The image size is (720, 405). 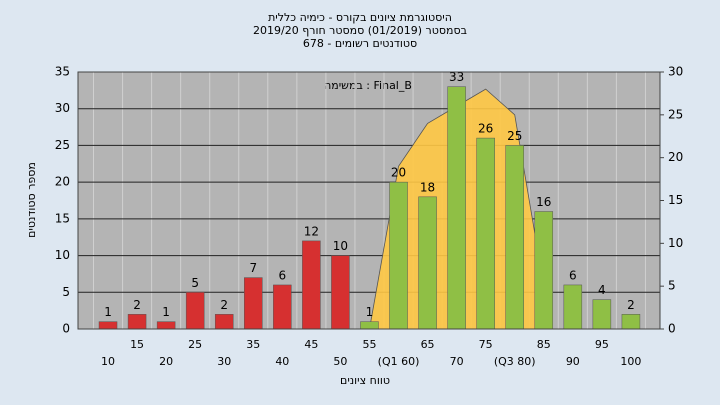 I want to click on chart-subtitle: בסמסטר (01/2019) סמסטר חורף 2019/20, so click(x=360, y=30).